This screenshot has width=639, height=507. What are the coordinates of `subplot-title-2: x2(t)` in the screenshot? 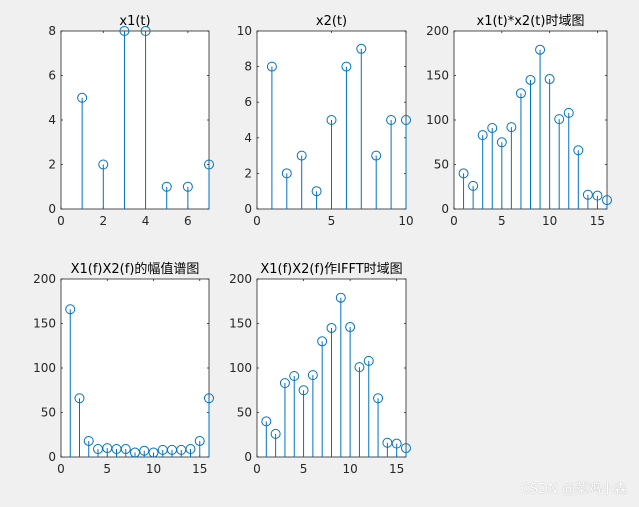 It's located at (331, 21).